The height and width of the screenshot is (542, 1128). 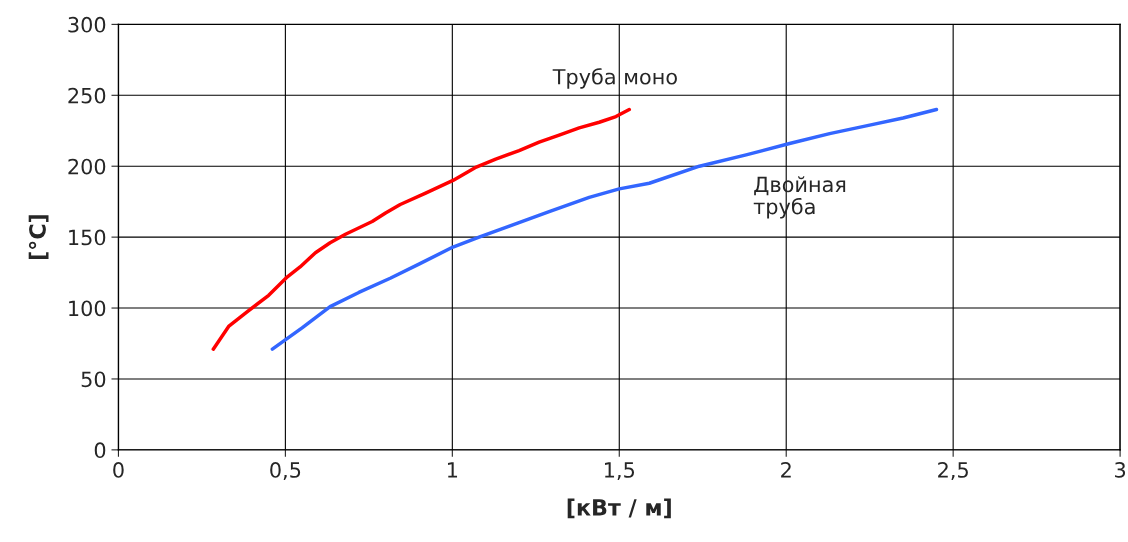 I want to click on x-axis-title: [кВт / м], so click(x=619, y=508).